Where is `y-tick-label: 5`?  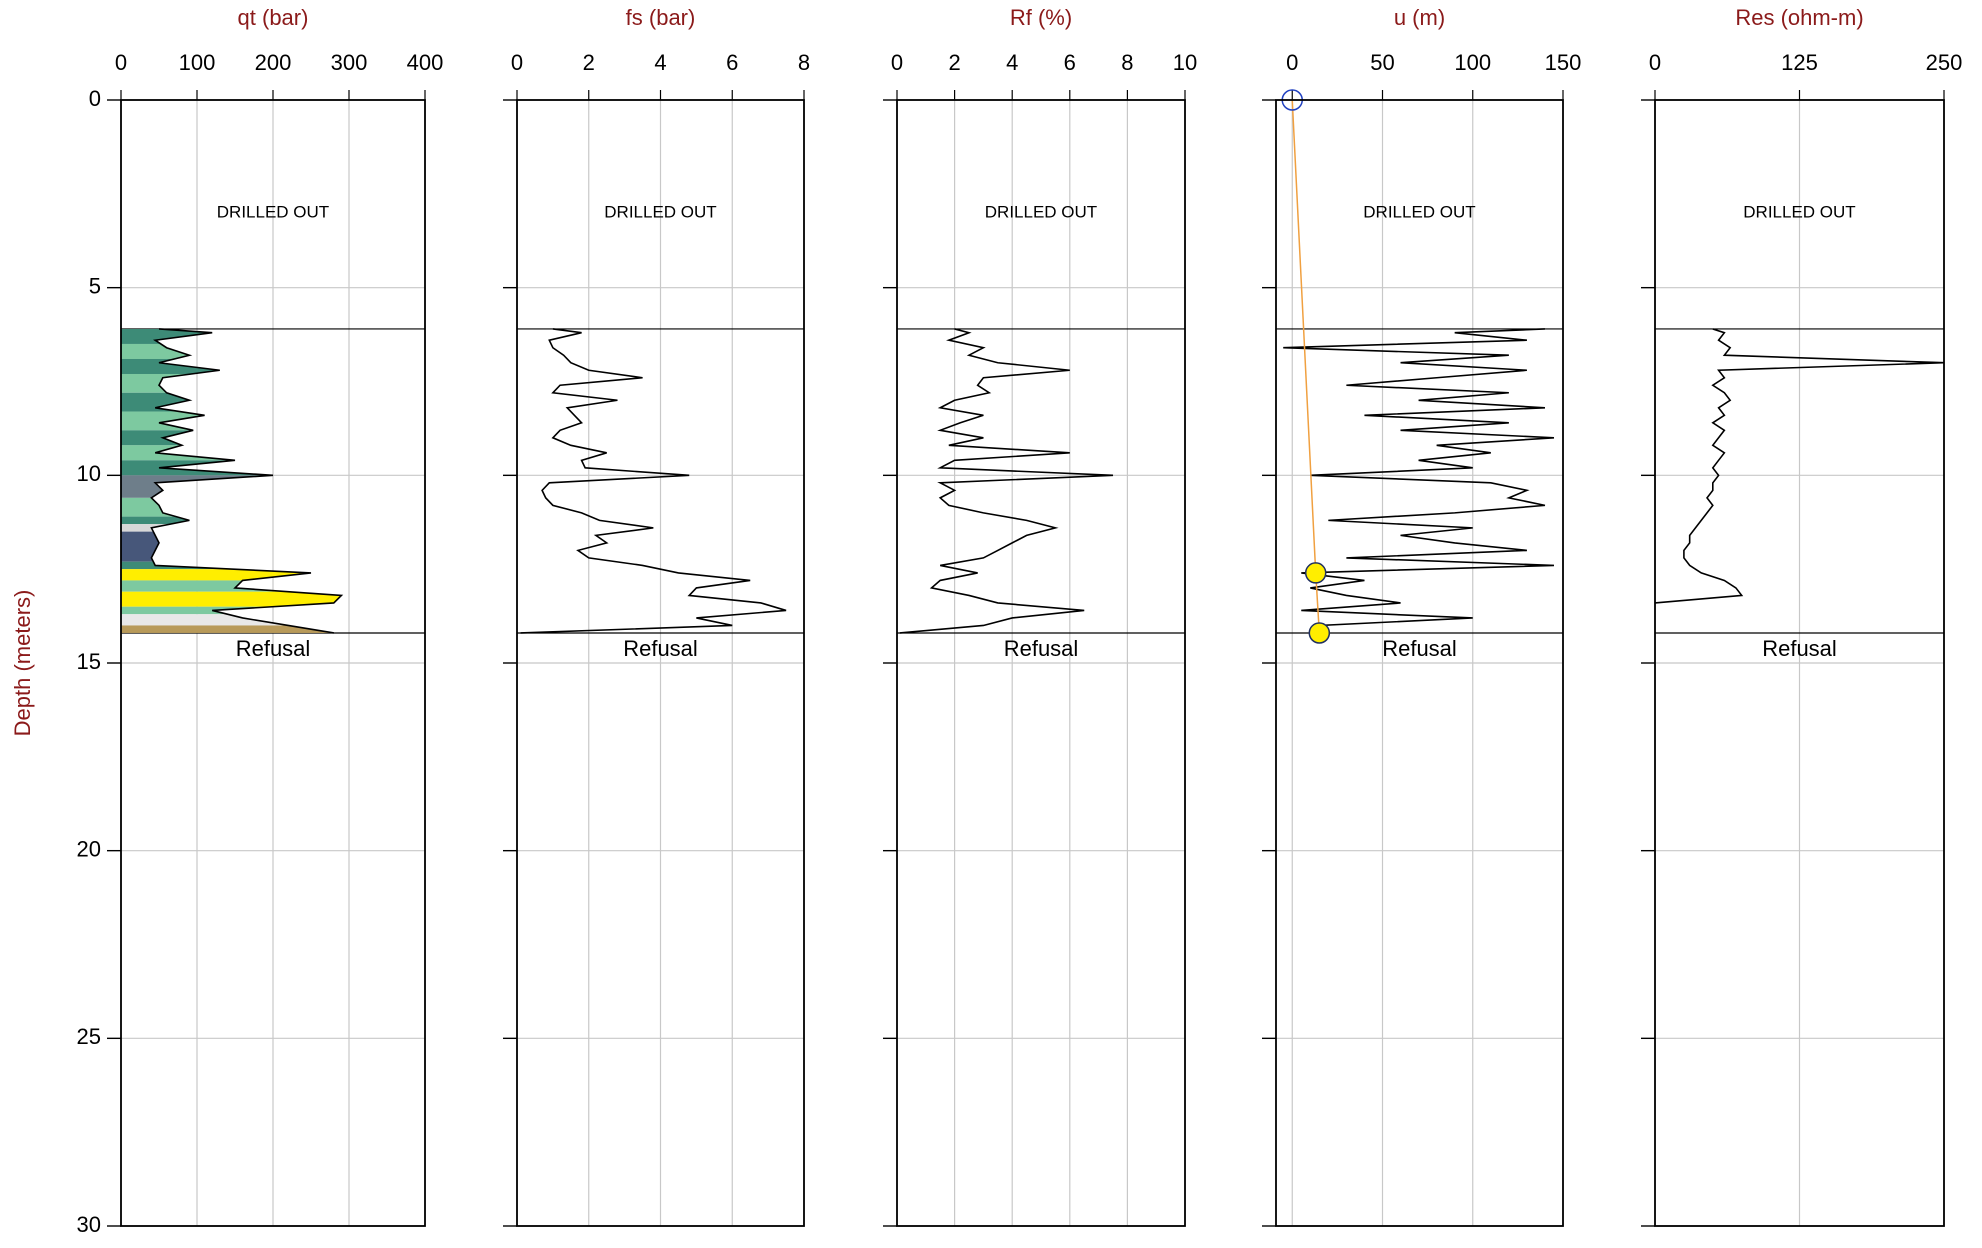 y-tick-label: 5 is located at coordinates (95, 285).